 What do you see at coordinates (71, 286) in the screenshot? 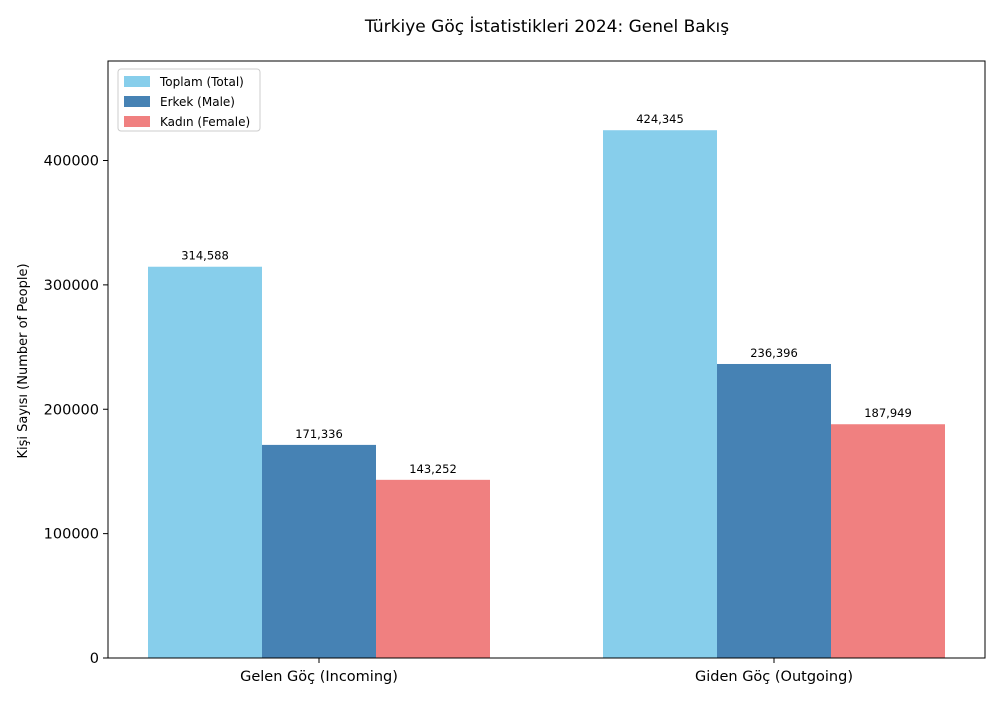
I see `y-tick-label-4: 300000` at bounding box center [71, 286].